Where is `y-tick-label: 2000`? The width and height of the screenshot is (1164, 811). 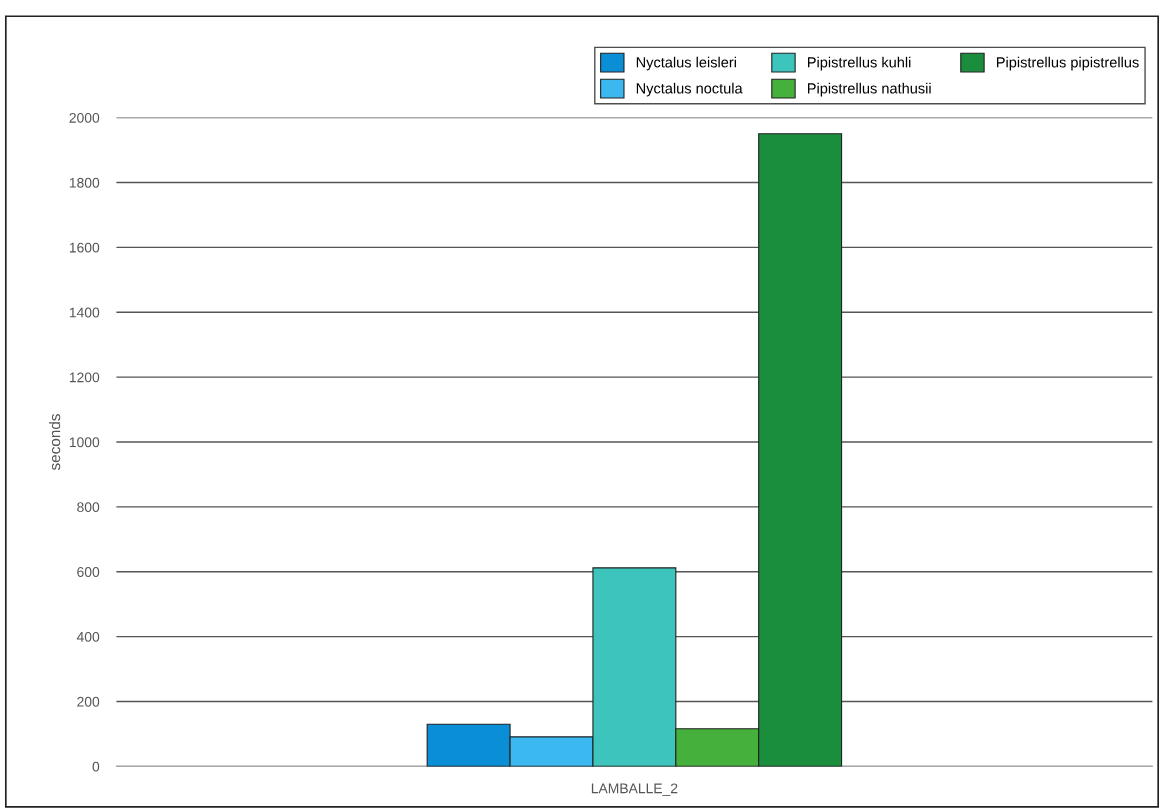 y-tick-label: 2000 is located at coordinates (84, 117).